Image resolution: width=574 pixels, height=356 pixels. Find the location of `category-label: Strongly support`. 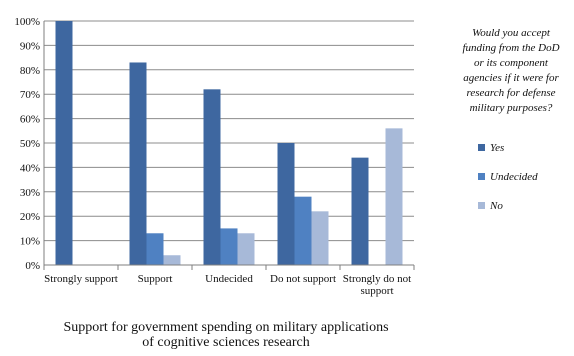

category-label: Strongly support is located at coordinates (81, 279).